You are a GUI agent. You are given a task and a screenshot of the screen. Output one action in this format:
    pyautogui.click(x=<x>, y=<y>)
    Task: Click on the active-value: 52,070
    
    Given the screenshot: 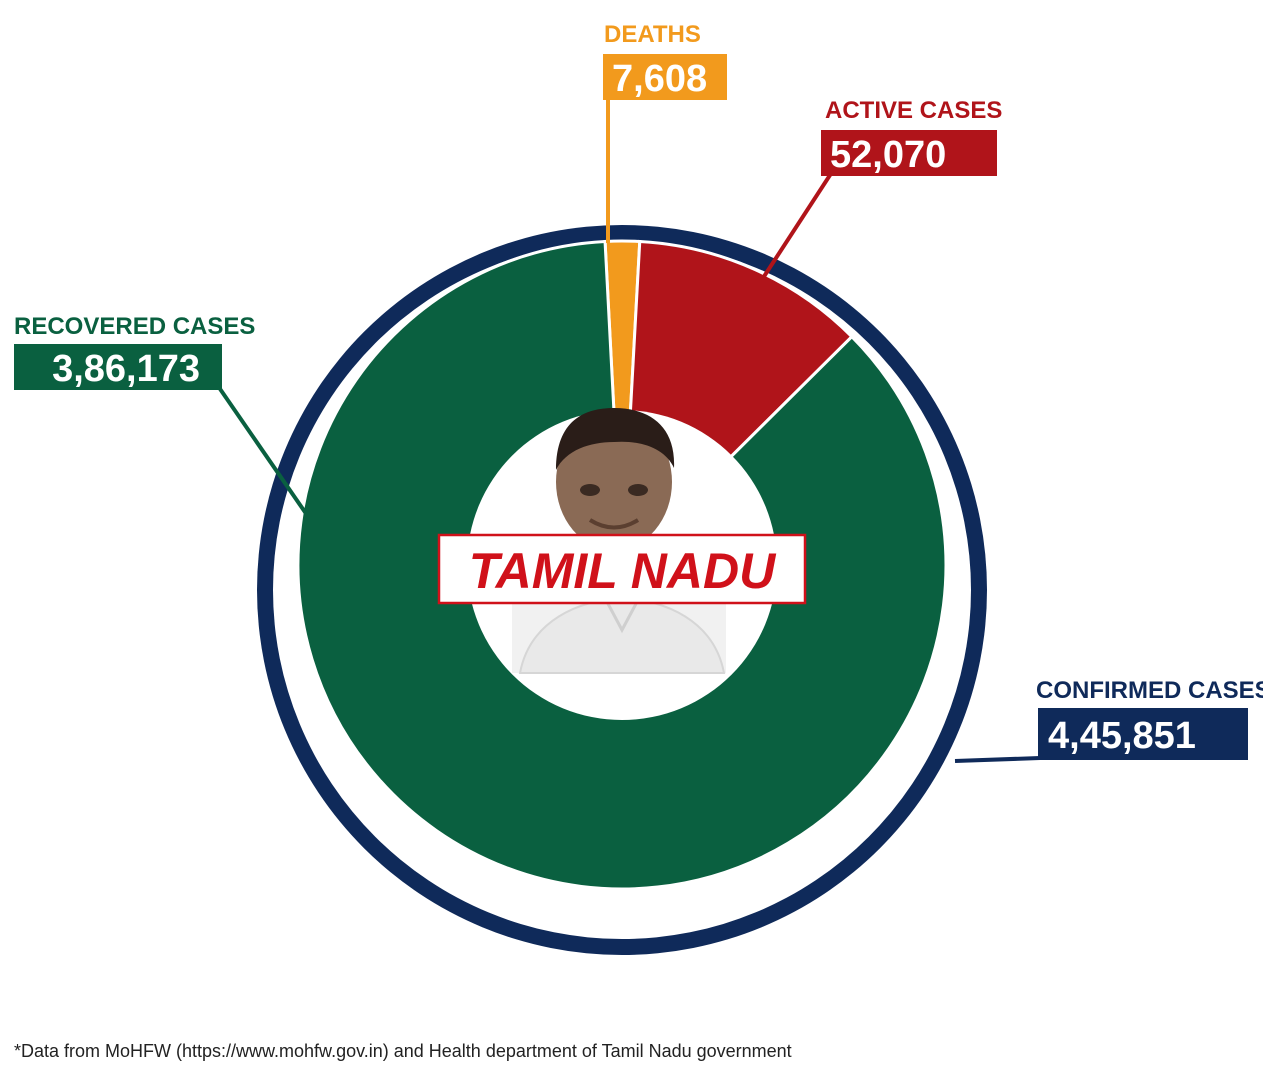 What is the action you would take?
    pyautogui.click(x=888, y=155)
    